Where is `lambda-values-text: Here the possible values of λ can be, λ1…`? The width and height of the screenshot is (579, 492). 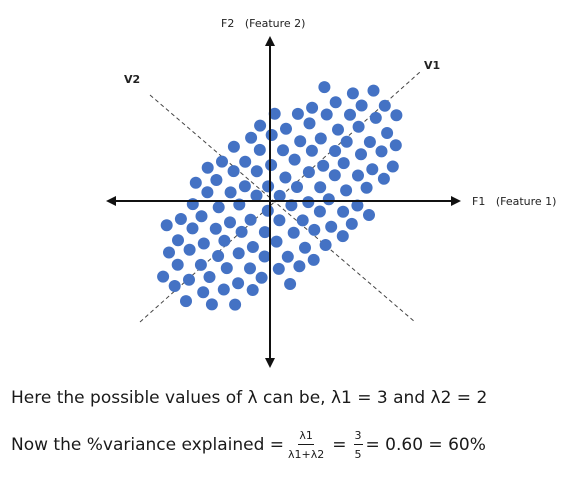
lambda-values-text: Here the possible values of λ can be, λ1… is located at coordinates (249, 398).